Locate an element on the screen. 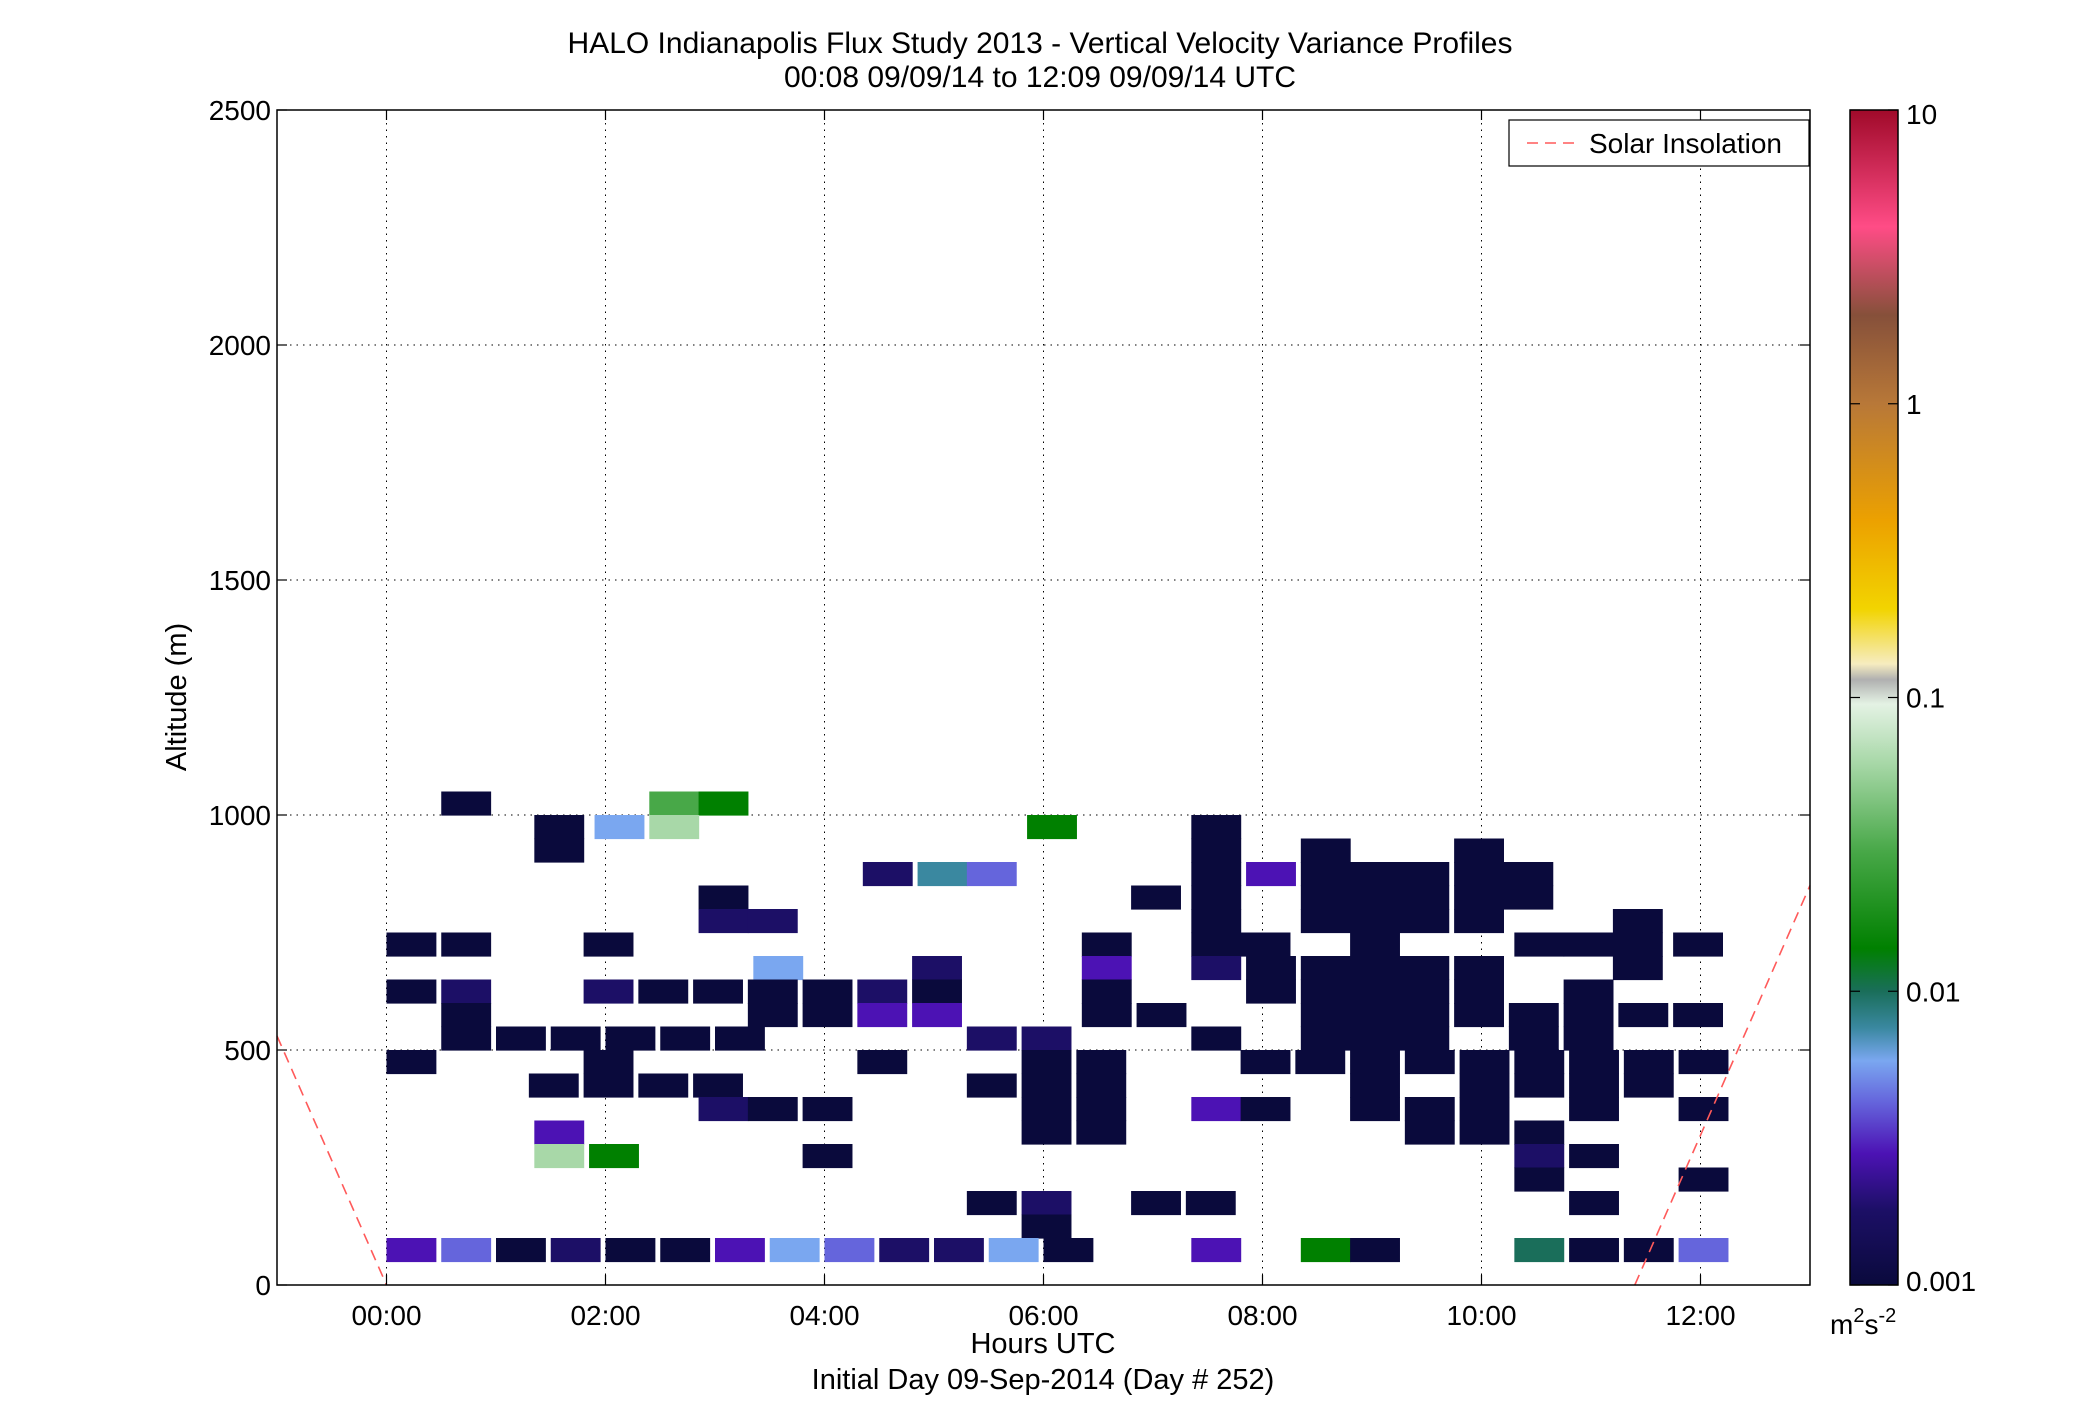 Image resolution: width=2098 pixels, height=1425 pixels. legend-label-solar-insolation: Solar Insolation is located at coordinates (1685, 143).